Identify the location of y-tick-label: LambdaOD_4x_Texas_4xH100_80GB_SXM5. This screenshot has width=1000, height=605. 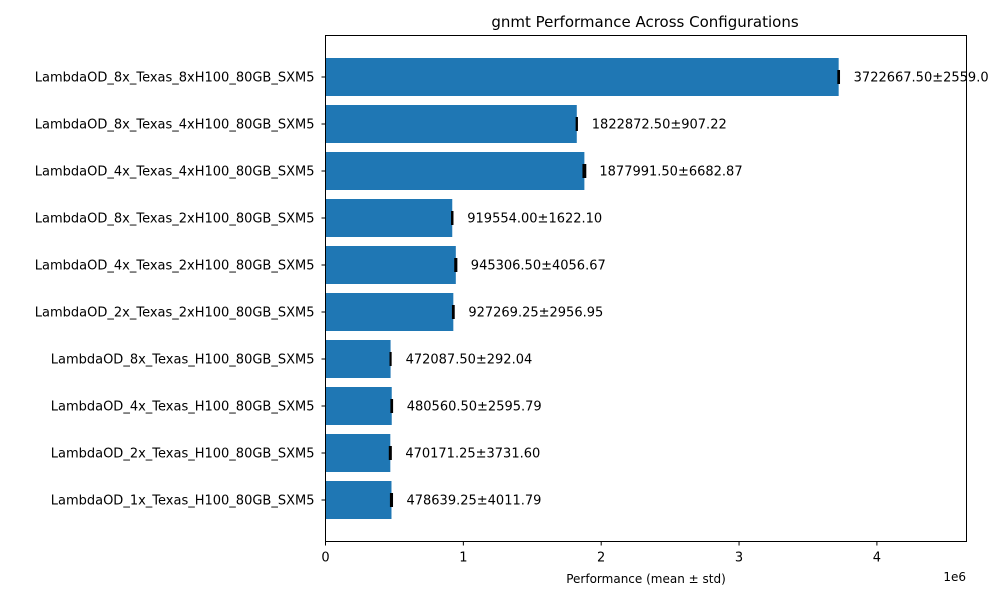
(175, 172).